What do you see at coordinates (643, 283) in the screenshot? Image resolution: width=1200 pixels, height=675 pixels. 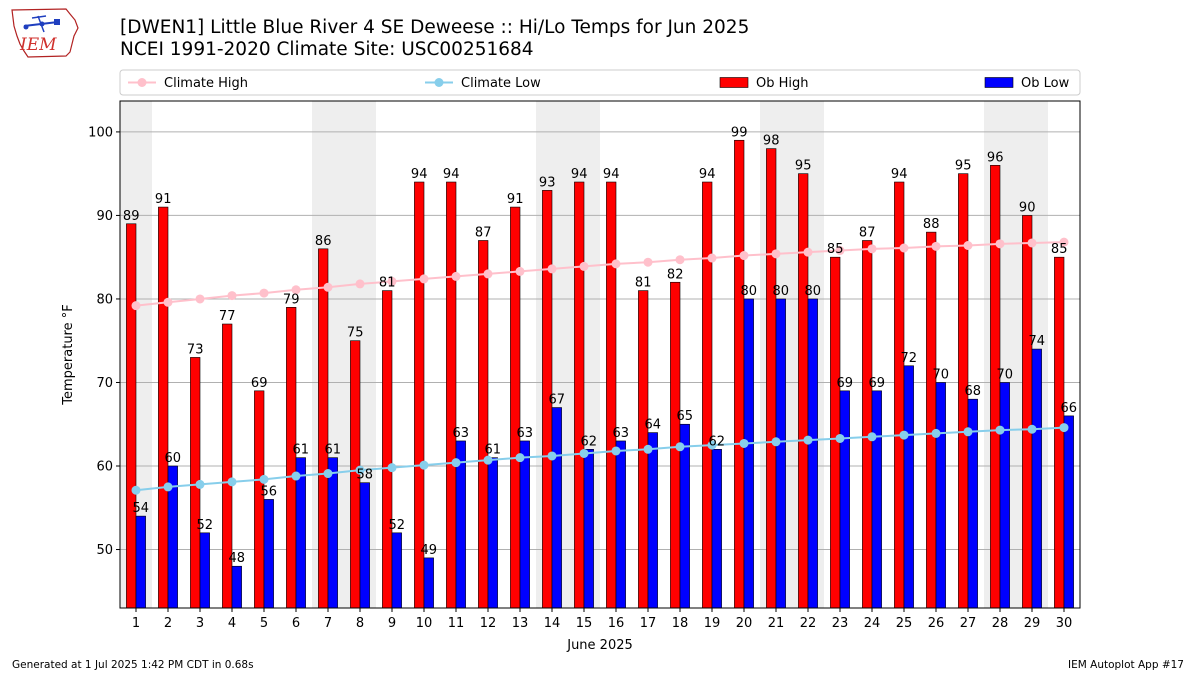 I see `ob-high-value-label: 81` at bounding box center [643, 283].